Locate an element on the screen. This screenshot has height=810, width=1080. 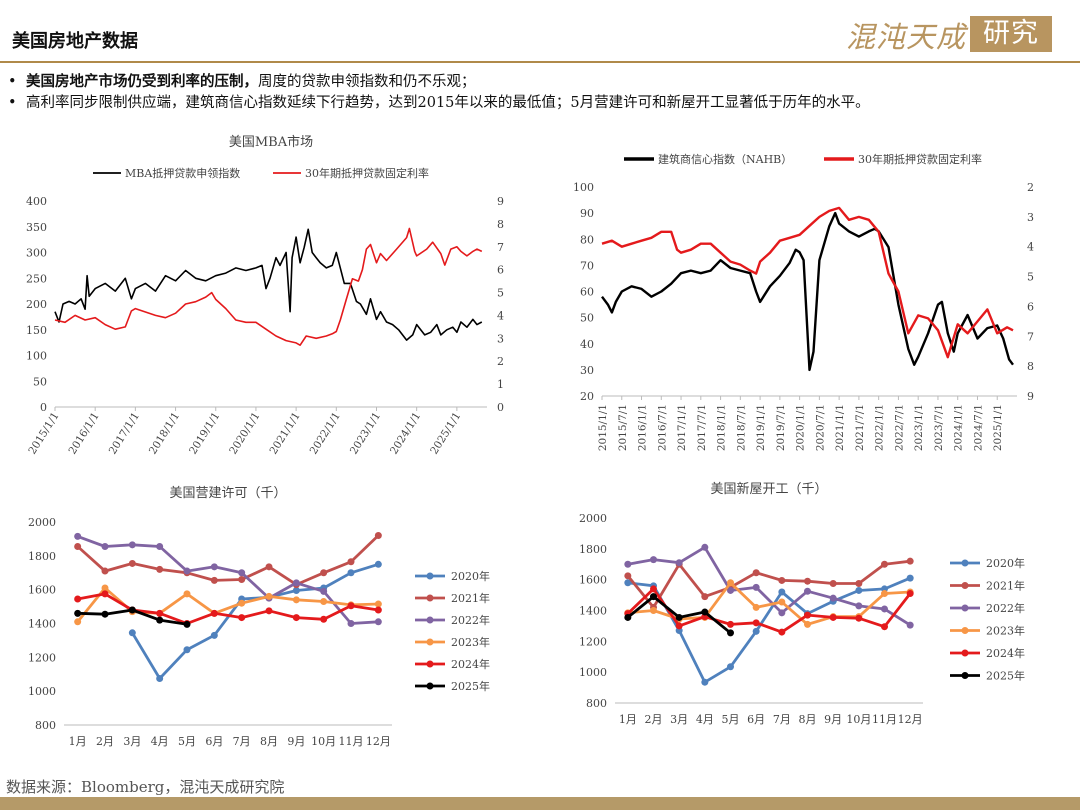
y-left-tick-label: 200 is located at coordinates (36, 304).